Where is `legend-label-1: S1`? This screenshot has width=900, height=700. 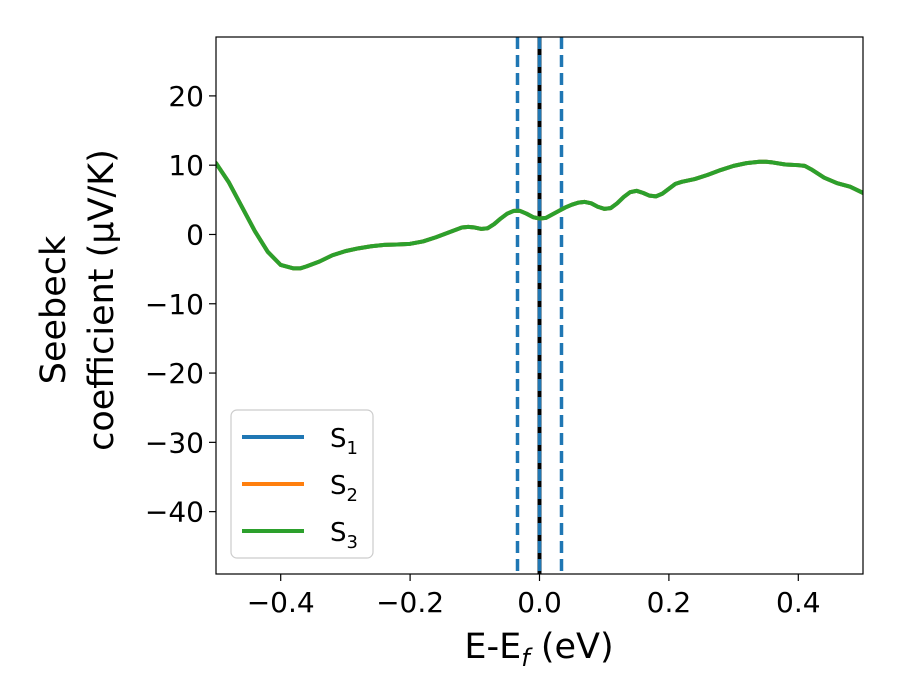
legend-label-1: S1 is located at coordinates (344, 441).